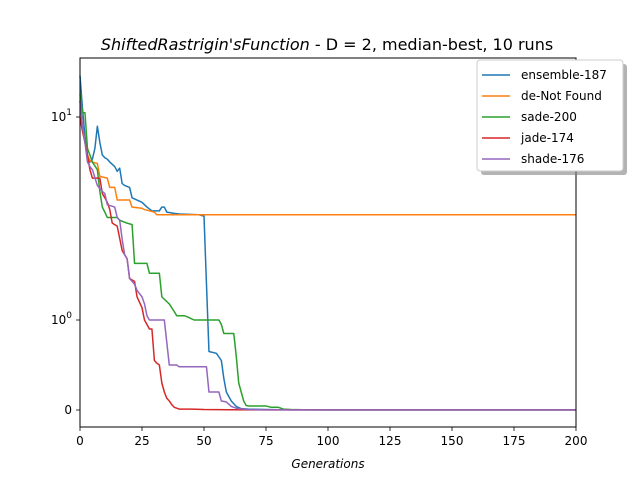  I want to click on legend-label: shade-176, so click(552, 159).